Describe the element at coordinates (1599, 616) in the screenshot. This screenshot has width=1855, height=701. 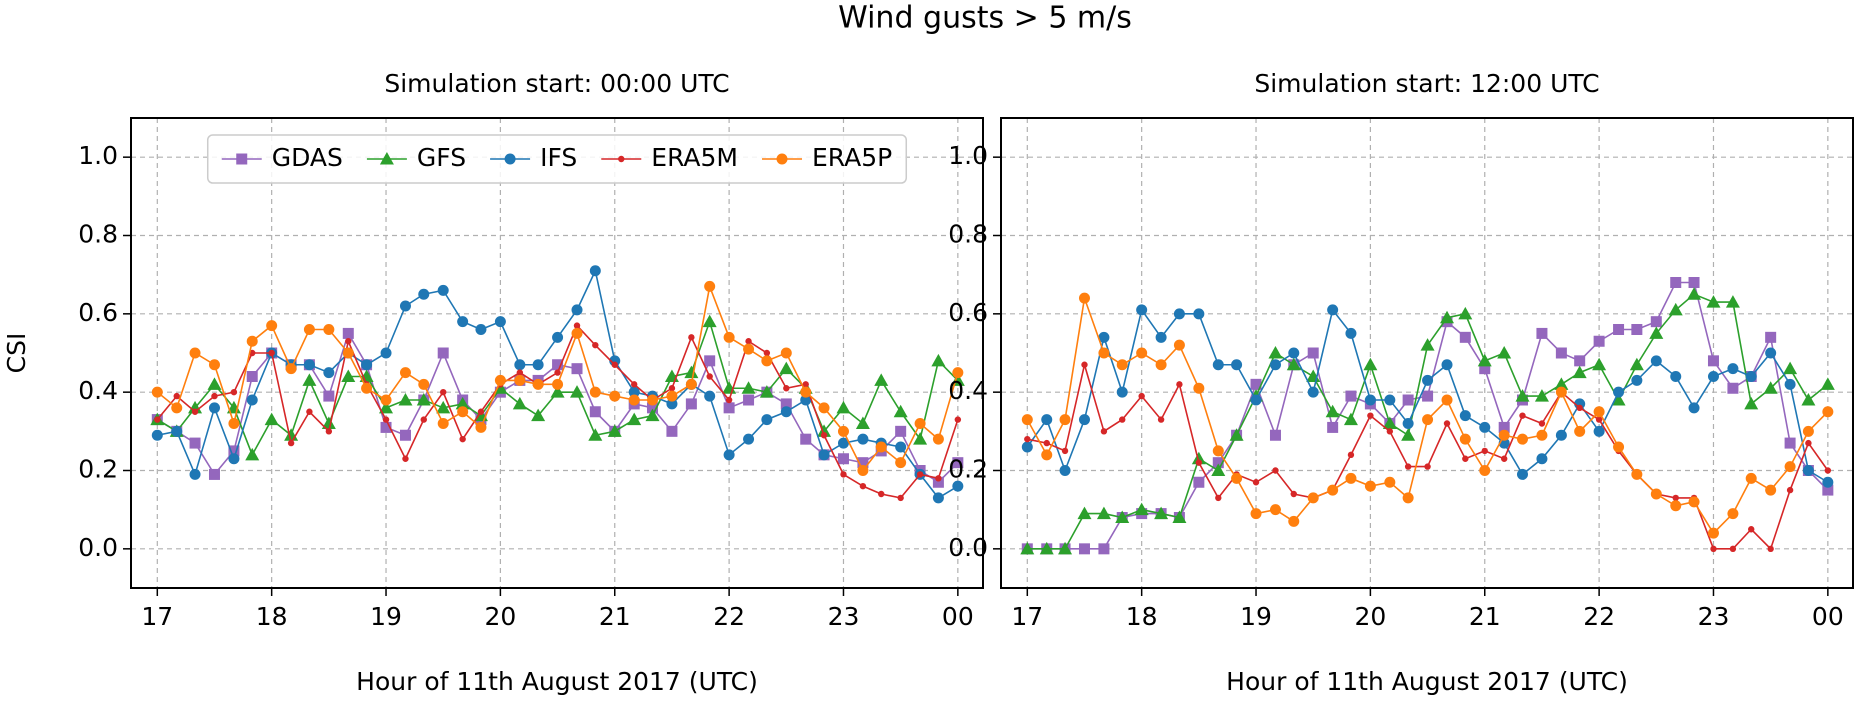
I see `x-tick-label: 22` at that location.